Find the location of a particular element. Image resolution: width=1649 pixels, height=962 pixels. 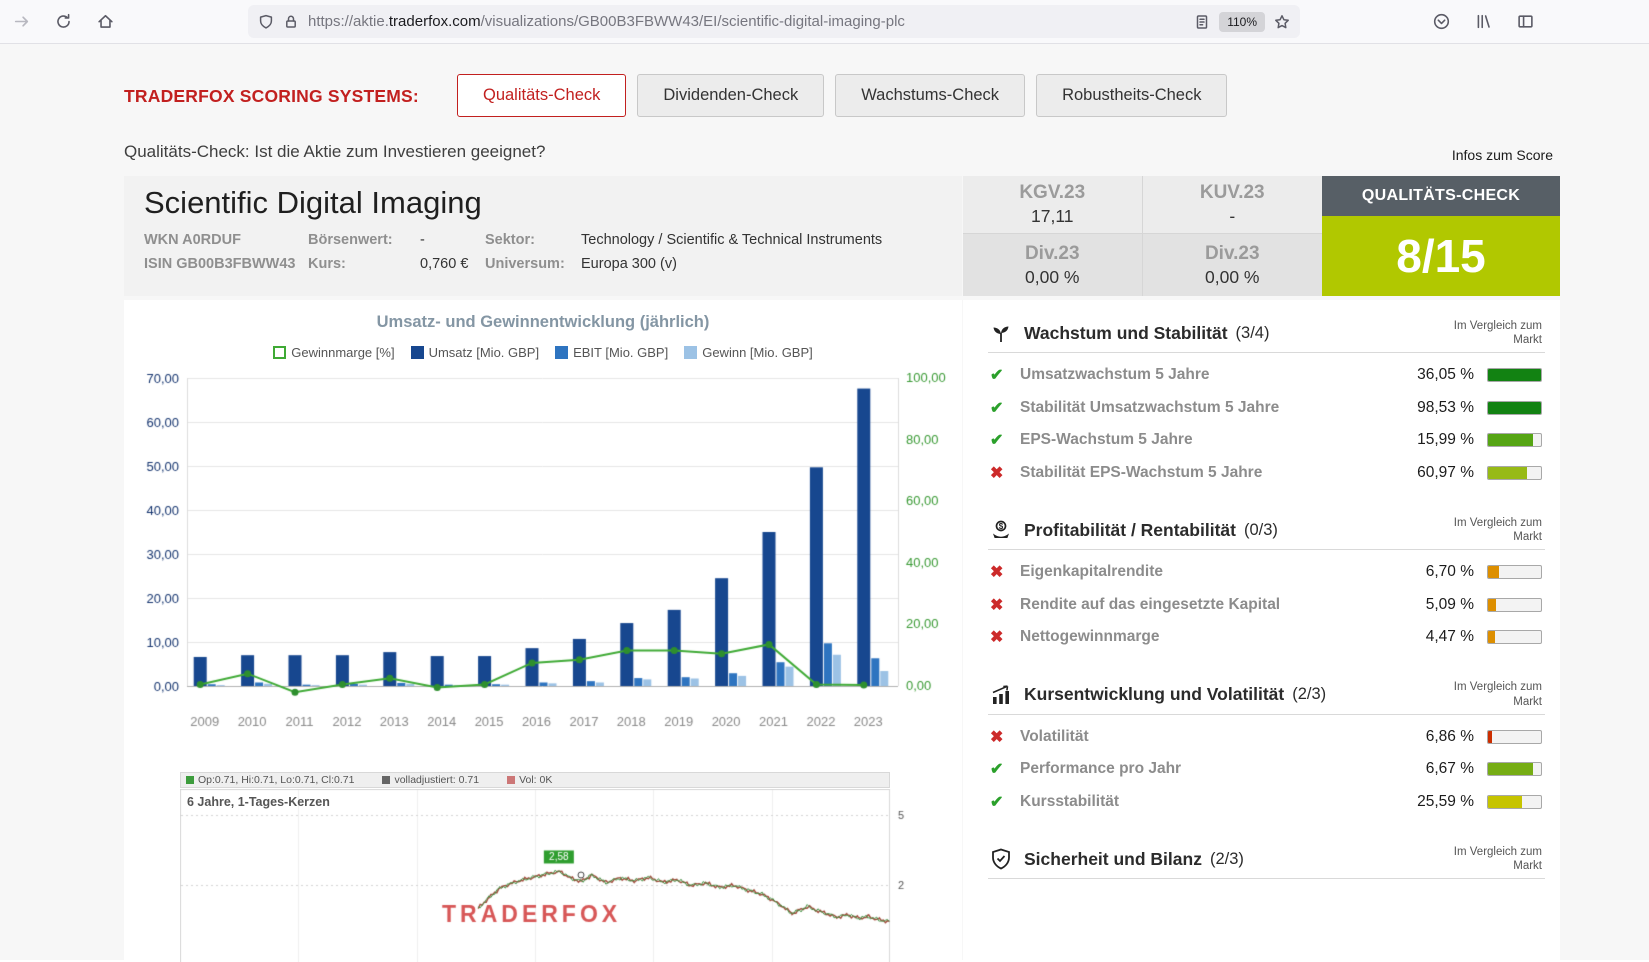

quality-check-title: QUALITÄTS-CHECK is located at coordinates (1441, 196).